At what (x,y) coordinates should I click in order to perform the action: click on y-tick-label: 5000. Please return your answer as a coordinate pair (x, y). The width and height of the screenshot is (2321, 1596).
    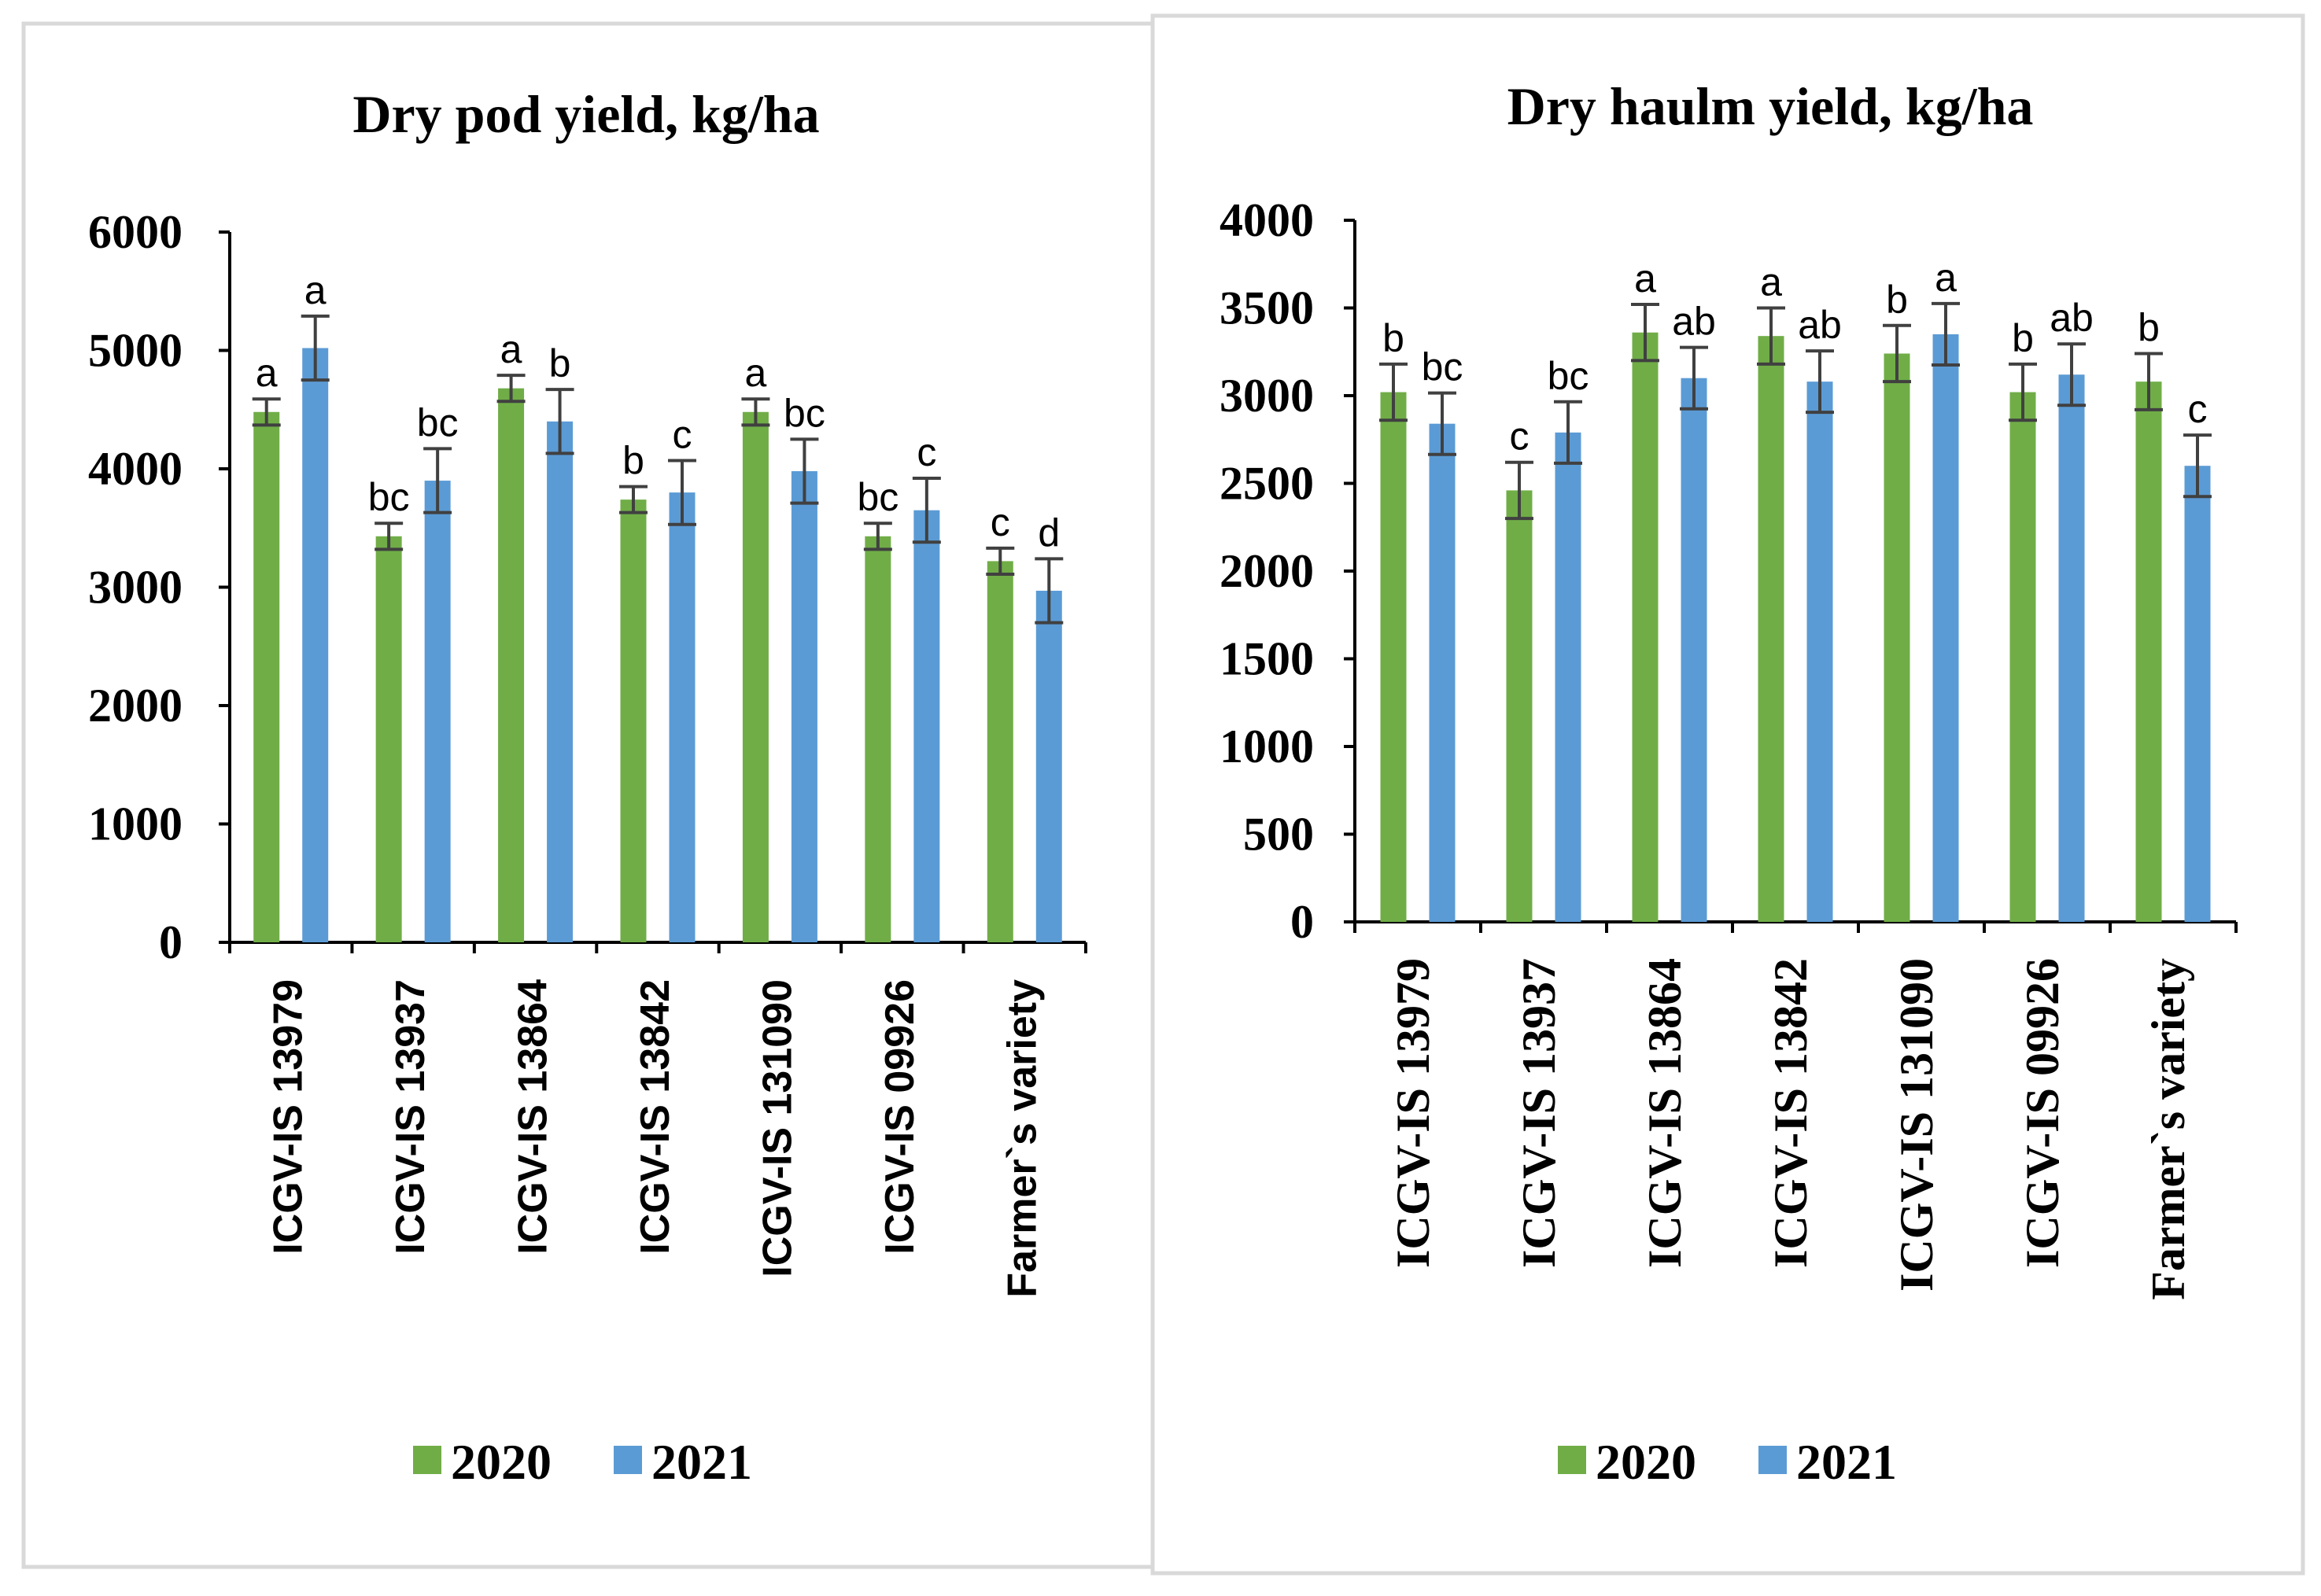
    Looking at the image, I should click on (135, 351).